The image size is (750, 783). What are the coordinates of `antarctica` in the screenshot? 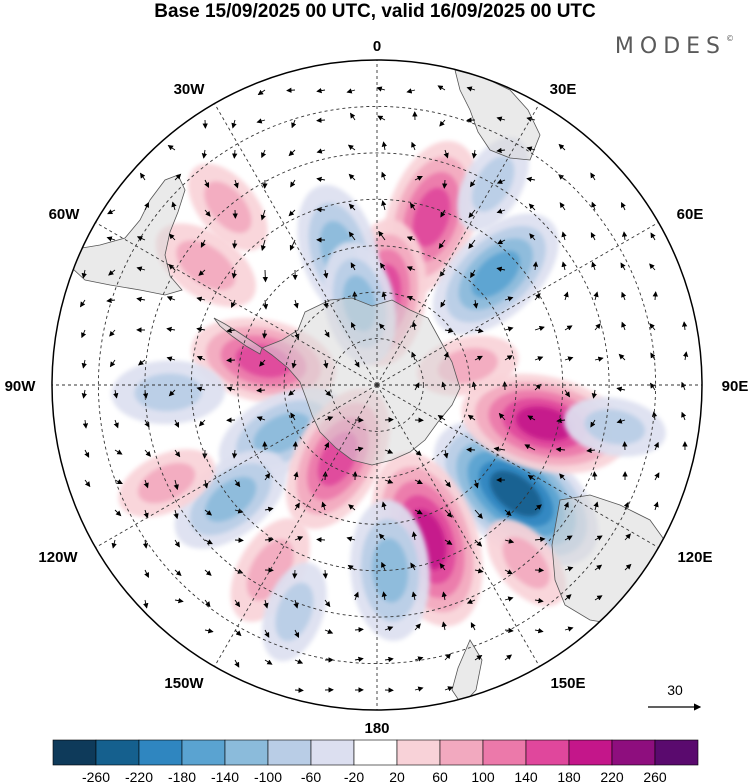 It's located at (361, 381).